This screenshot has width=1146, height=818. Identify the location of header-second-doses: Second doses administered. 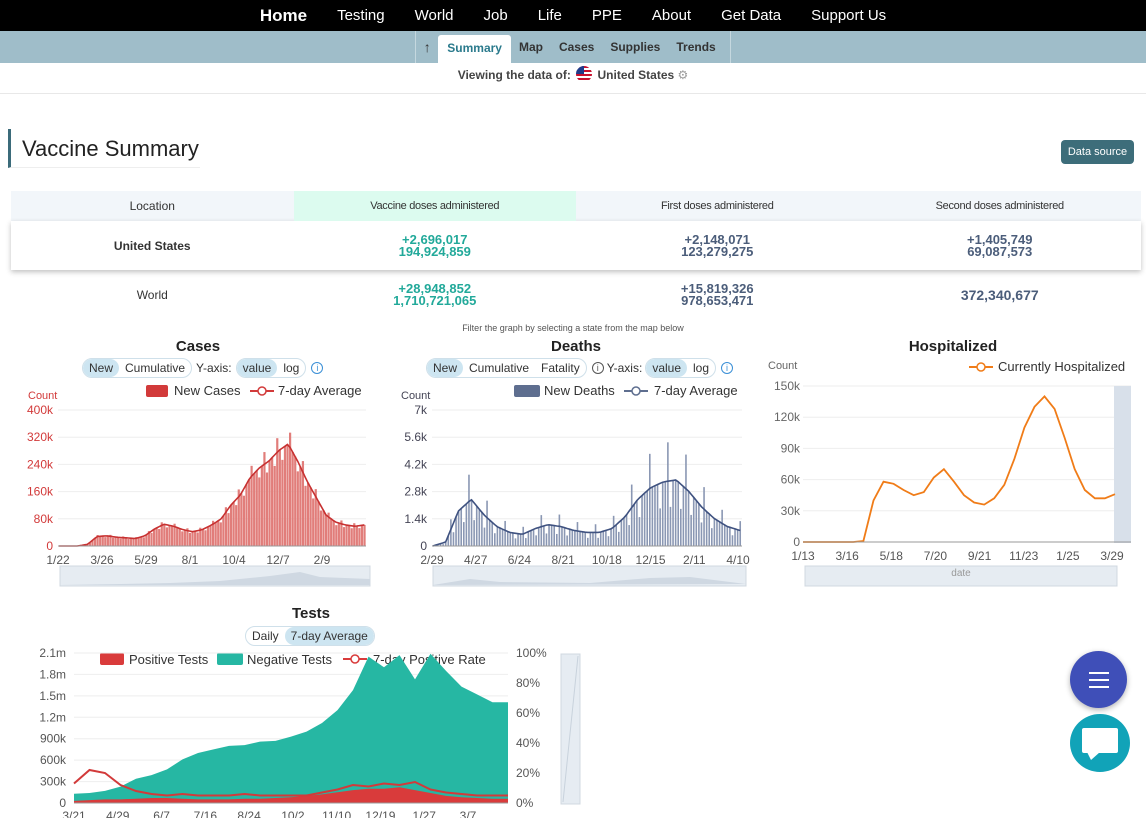
(1000, 206).